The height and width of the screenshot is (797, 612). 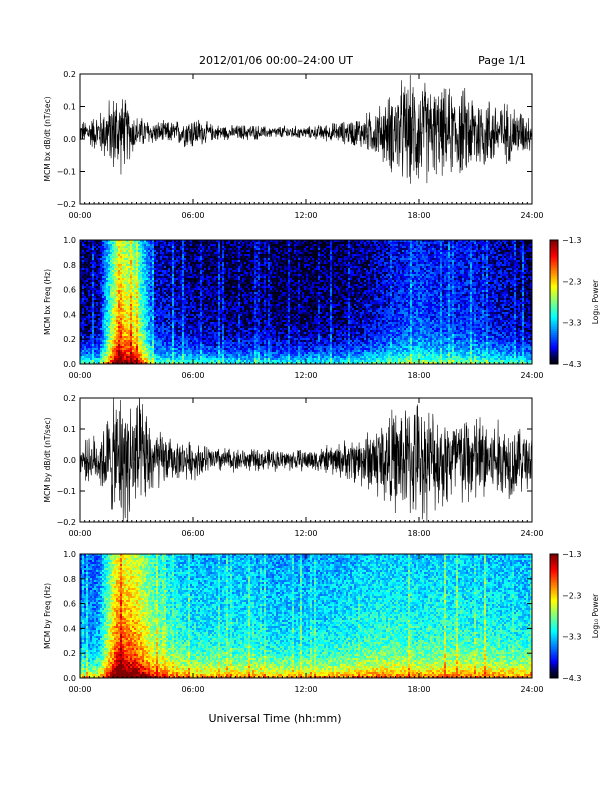 I want to click on bx_ts-series-line, so click(x=306, y=129).